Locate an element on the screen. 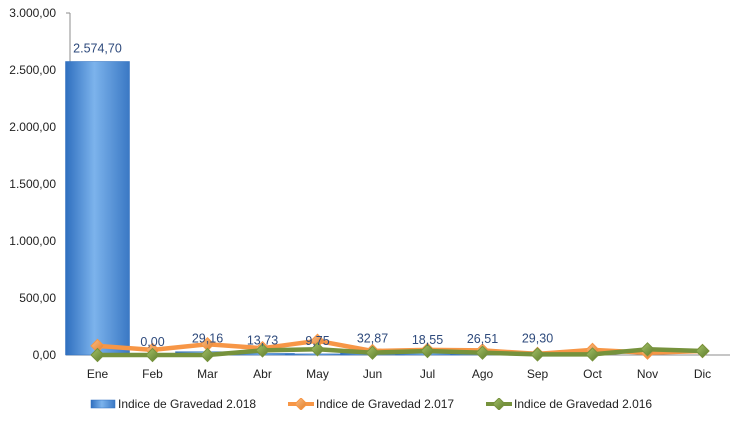 The image size is (738, 422). legend-item: Indice de Gravedad 2.017 is located at coordinates (371, 404).